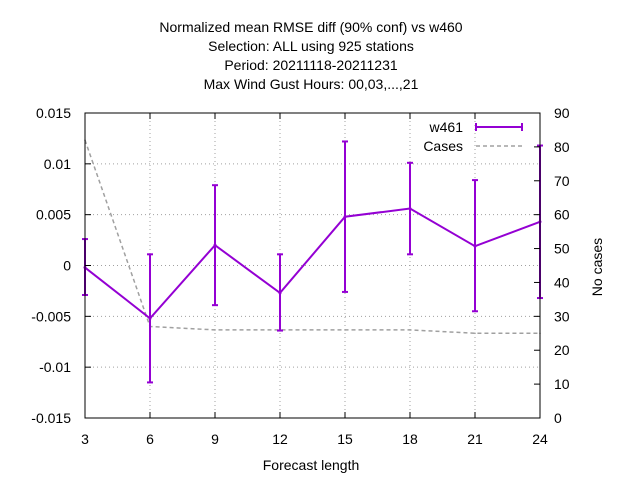 The width and height of the screenshot is (640, 480). Describe the element at coordinates (53, 113) in the screenshot. I see `y-tick-label-0.015: 0.015` at that location.